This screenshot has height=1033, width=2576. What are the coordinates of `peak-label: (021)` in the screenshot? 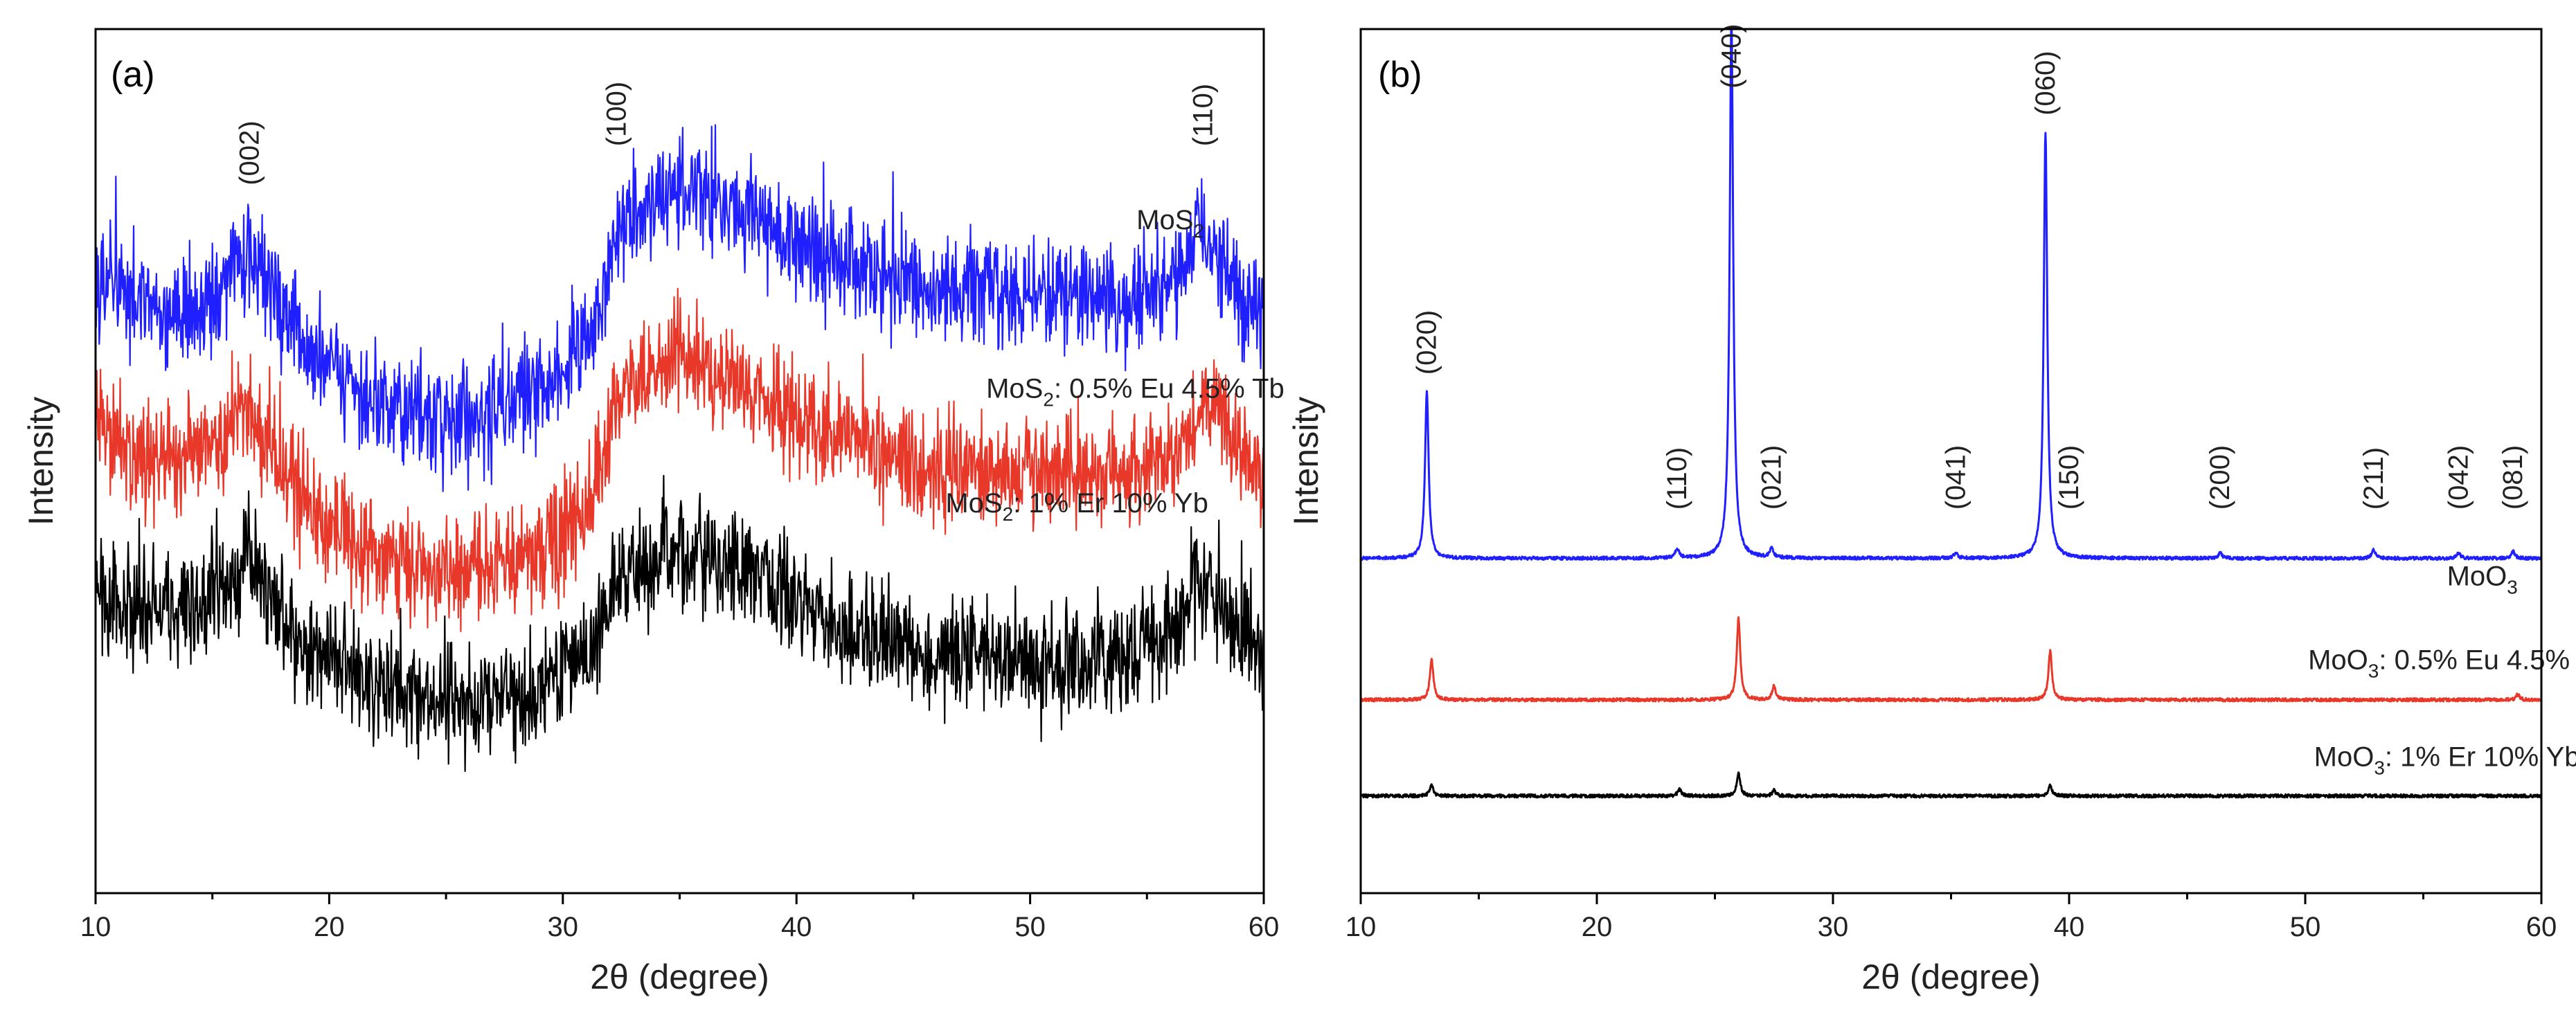 It's located at (1772, 477).